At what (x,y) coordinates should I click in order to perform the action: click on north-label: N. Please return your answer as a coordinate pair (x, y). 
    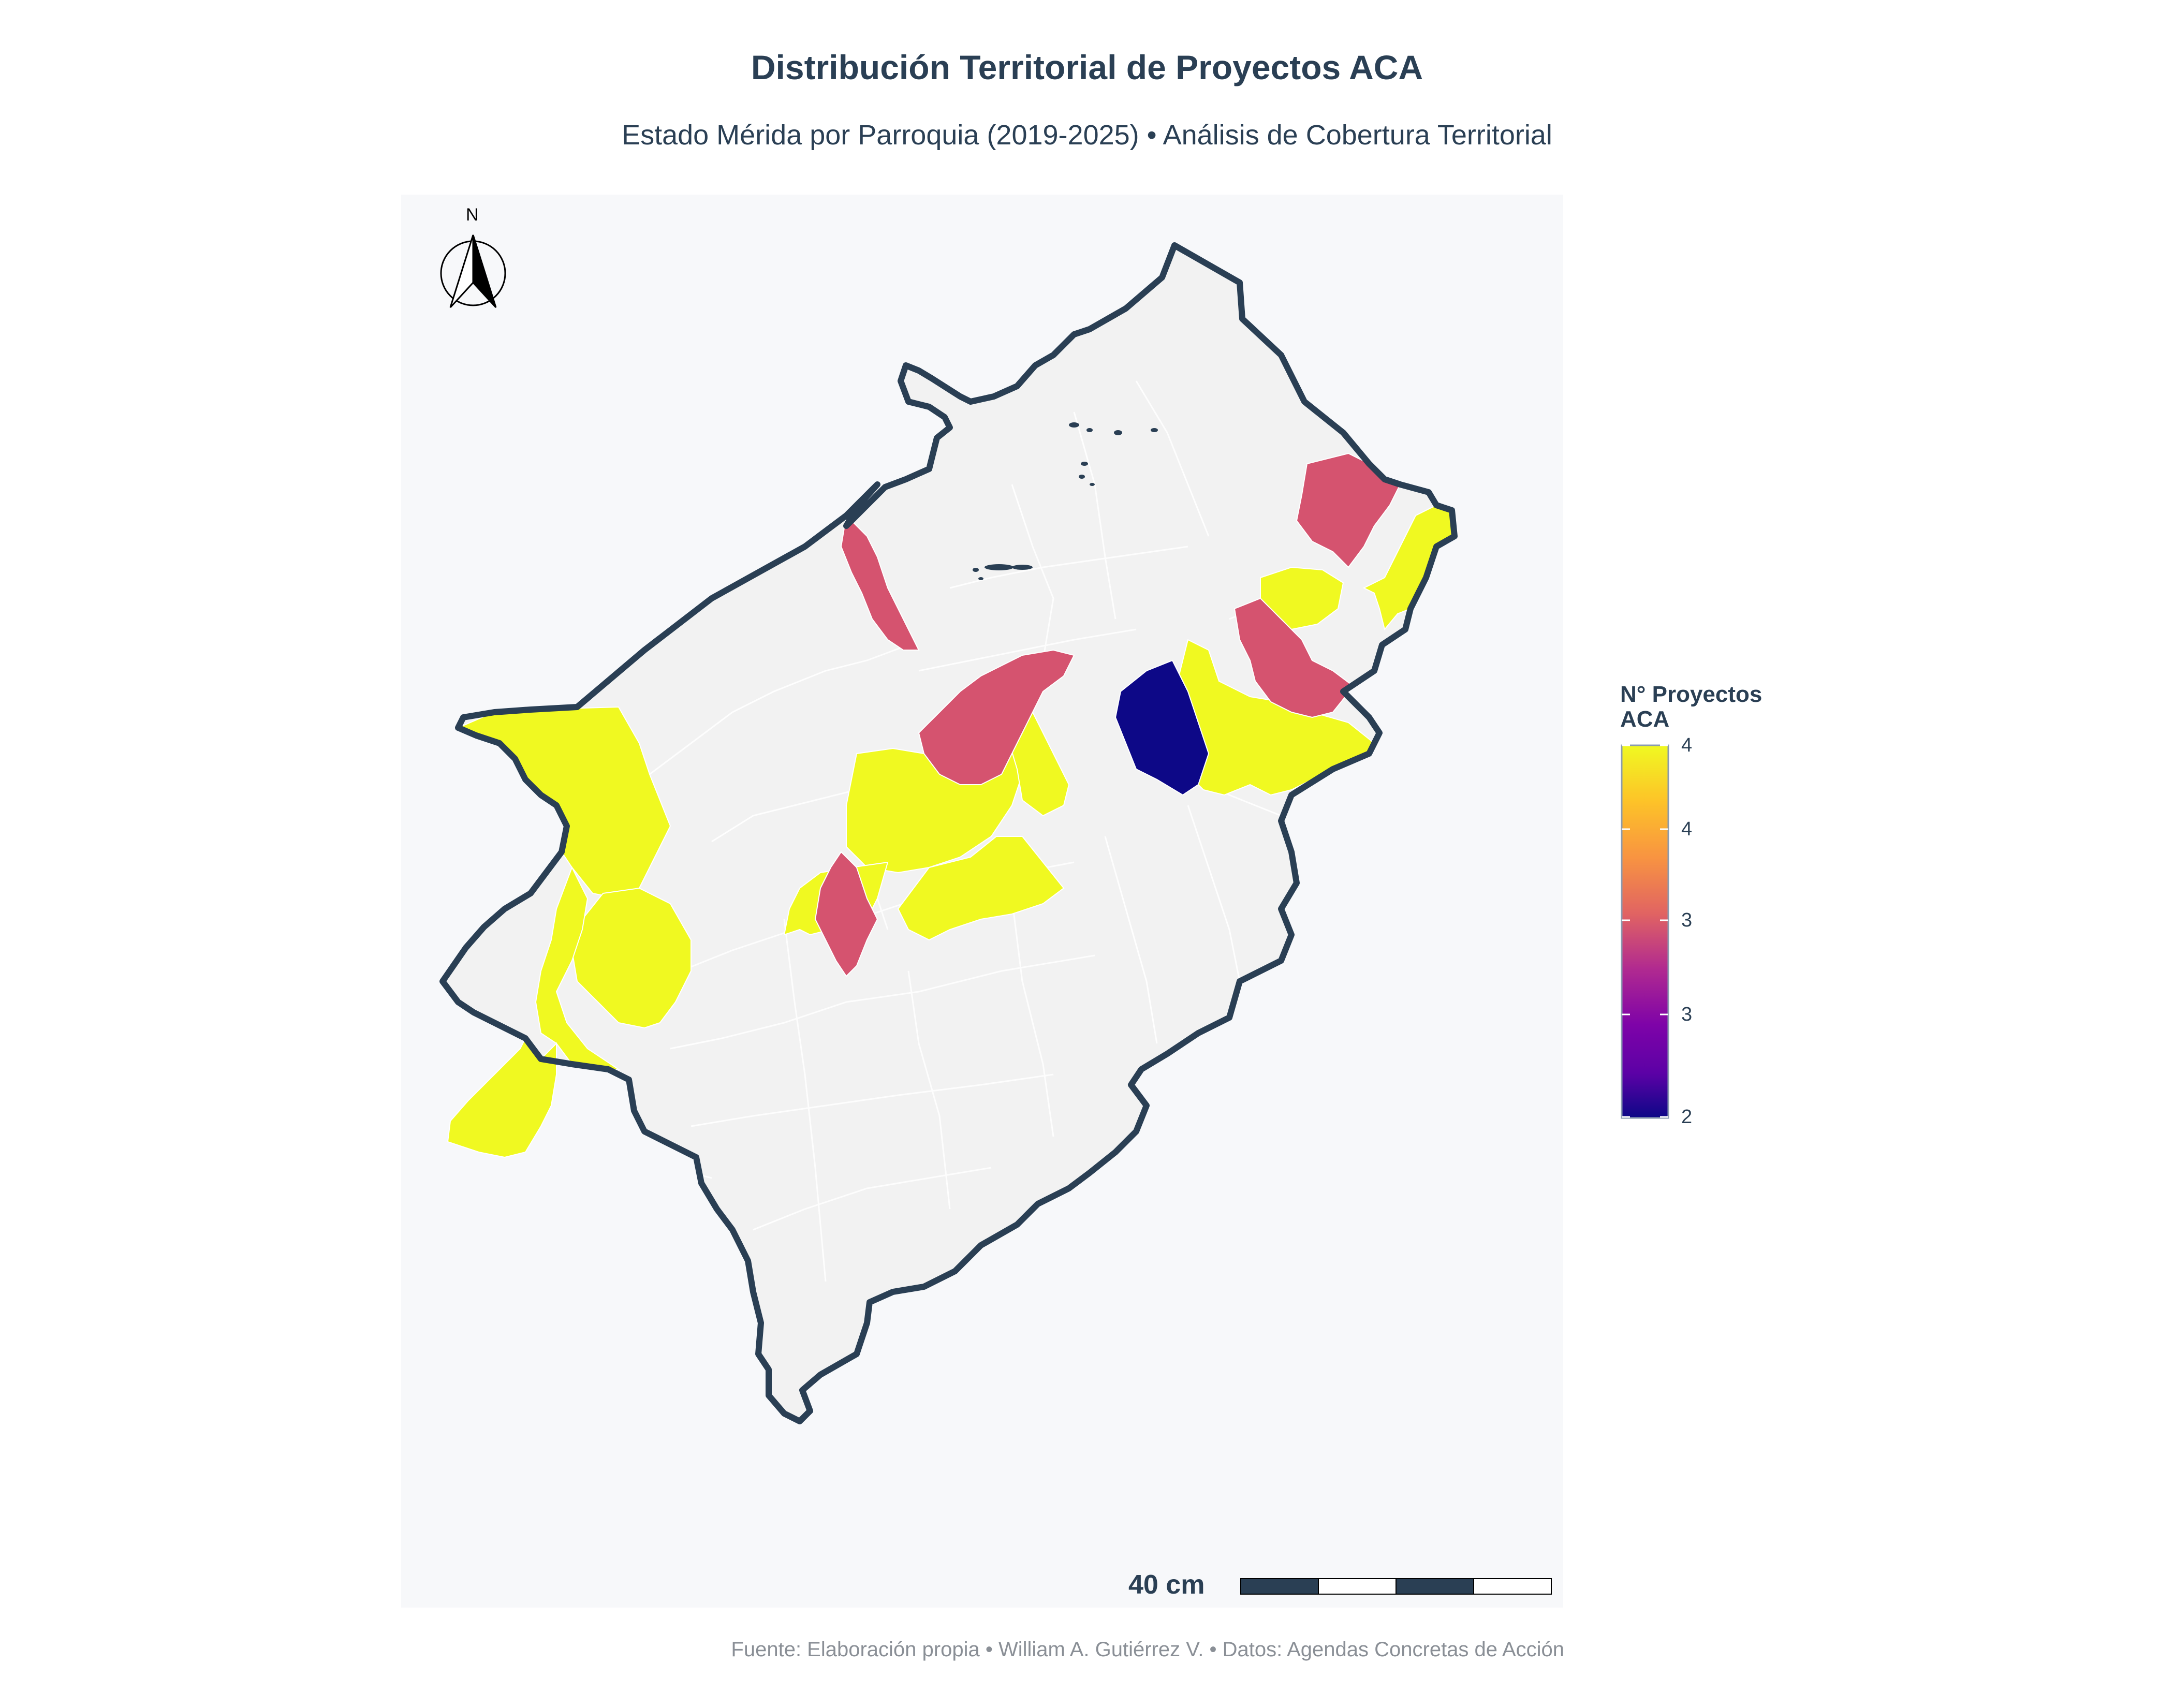
    Looking at the image, I should click on (472, 215).